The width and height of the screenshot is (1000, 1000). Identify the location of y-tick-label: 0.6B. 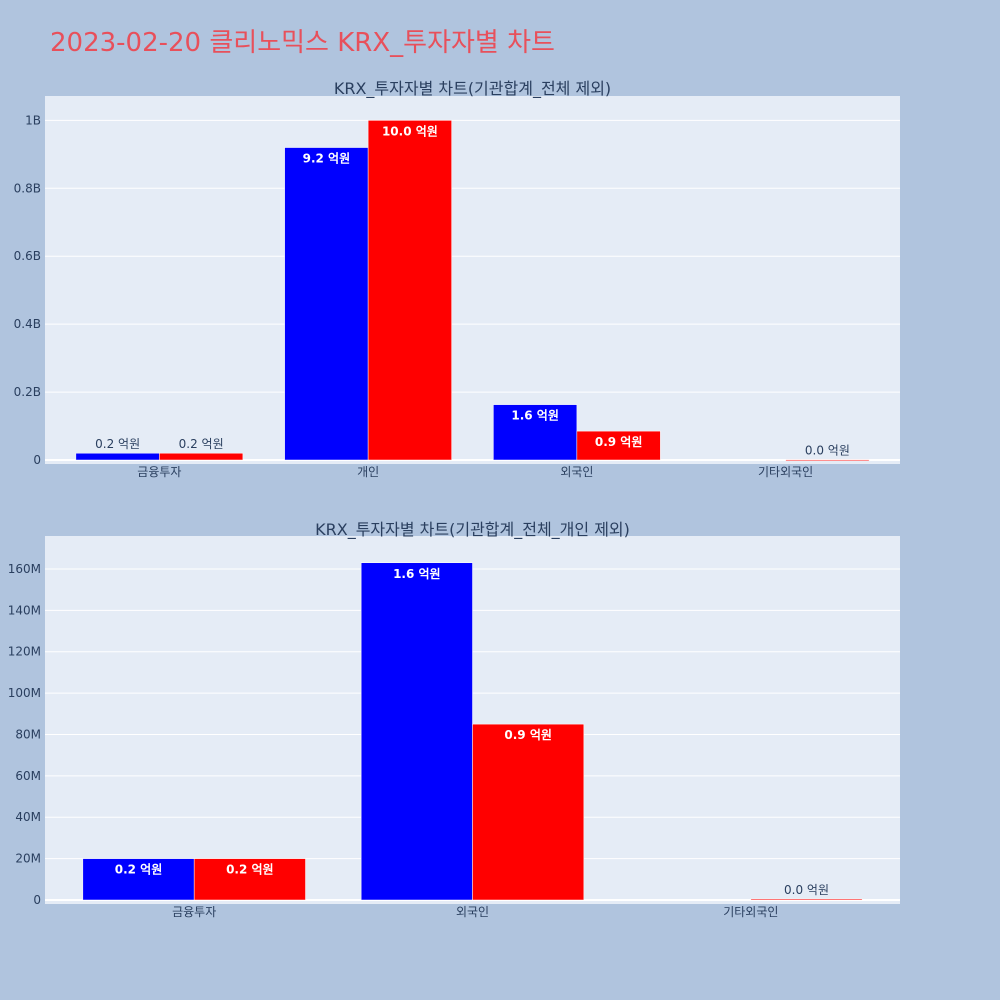
(27, 256).